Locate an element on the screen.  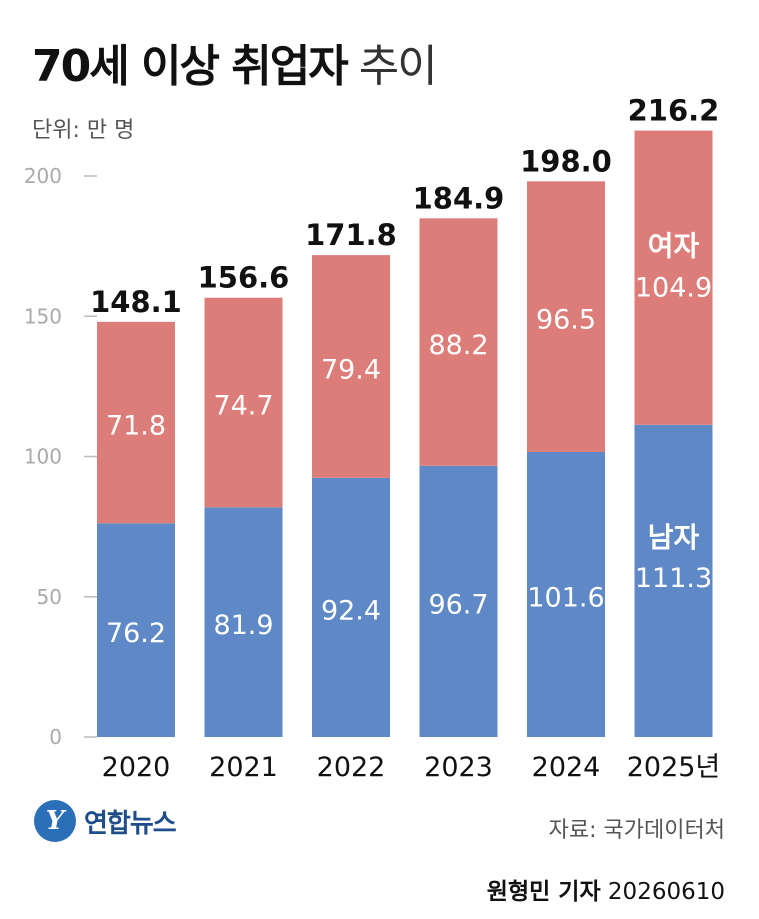
bar-total-label: 184.9 is located at coordinates (459, 198).